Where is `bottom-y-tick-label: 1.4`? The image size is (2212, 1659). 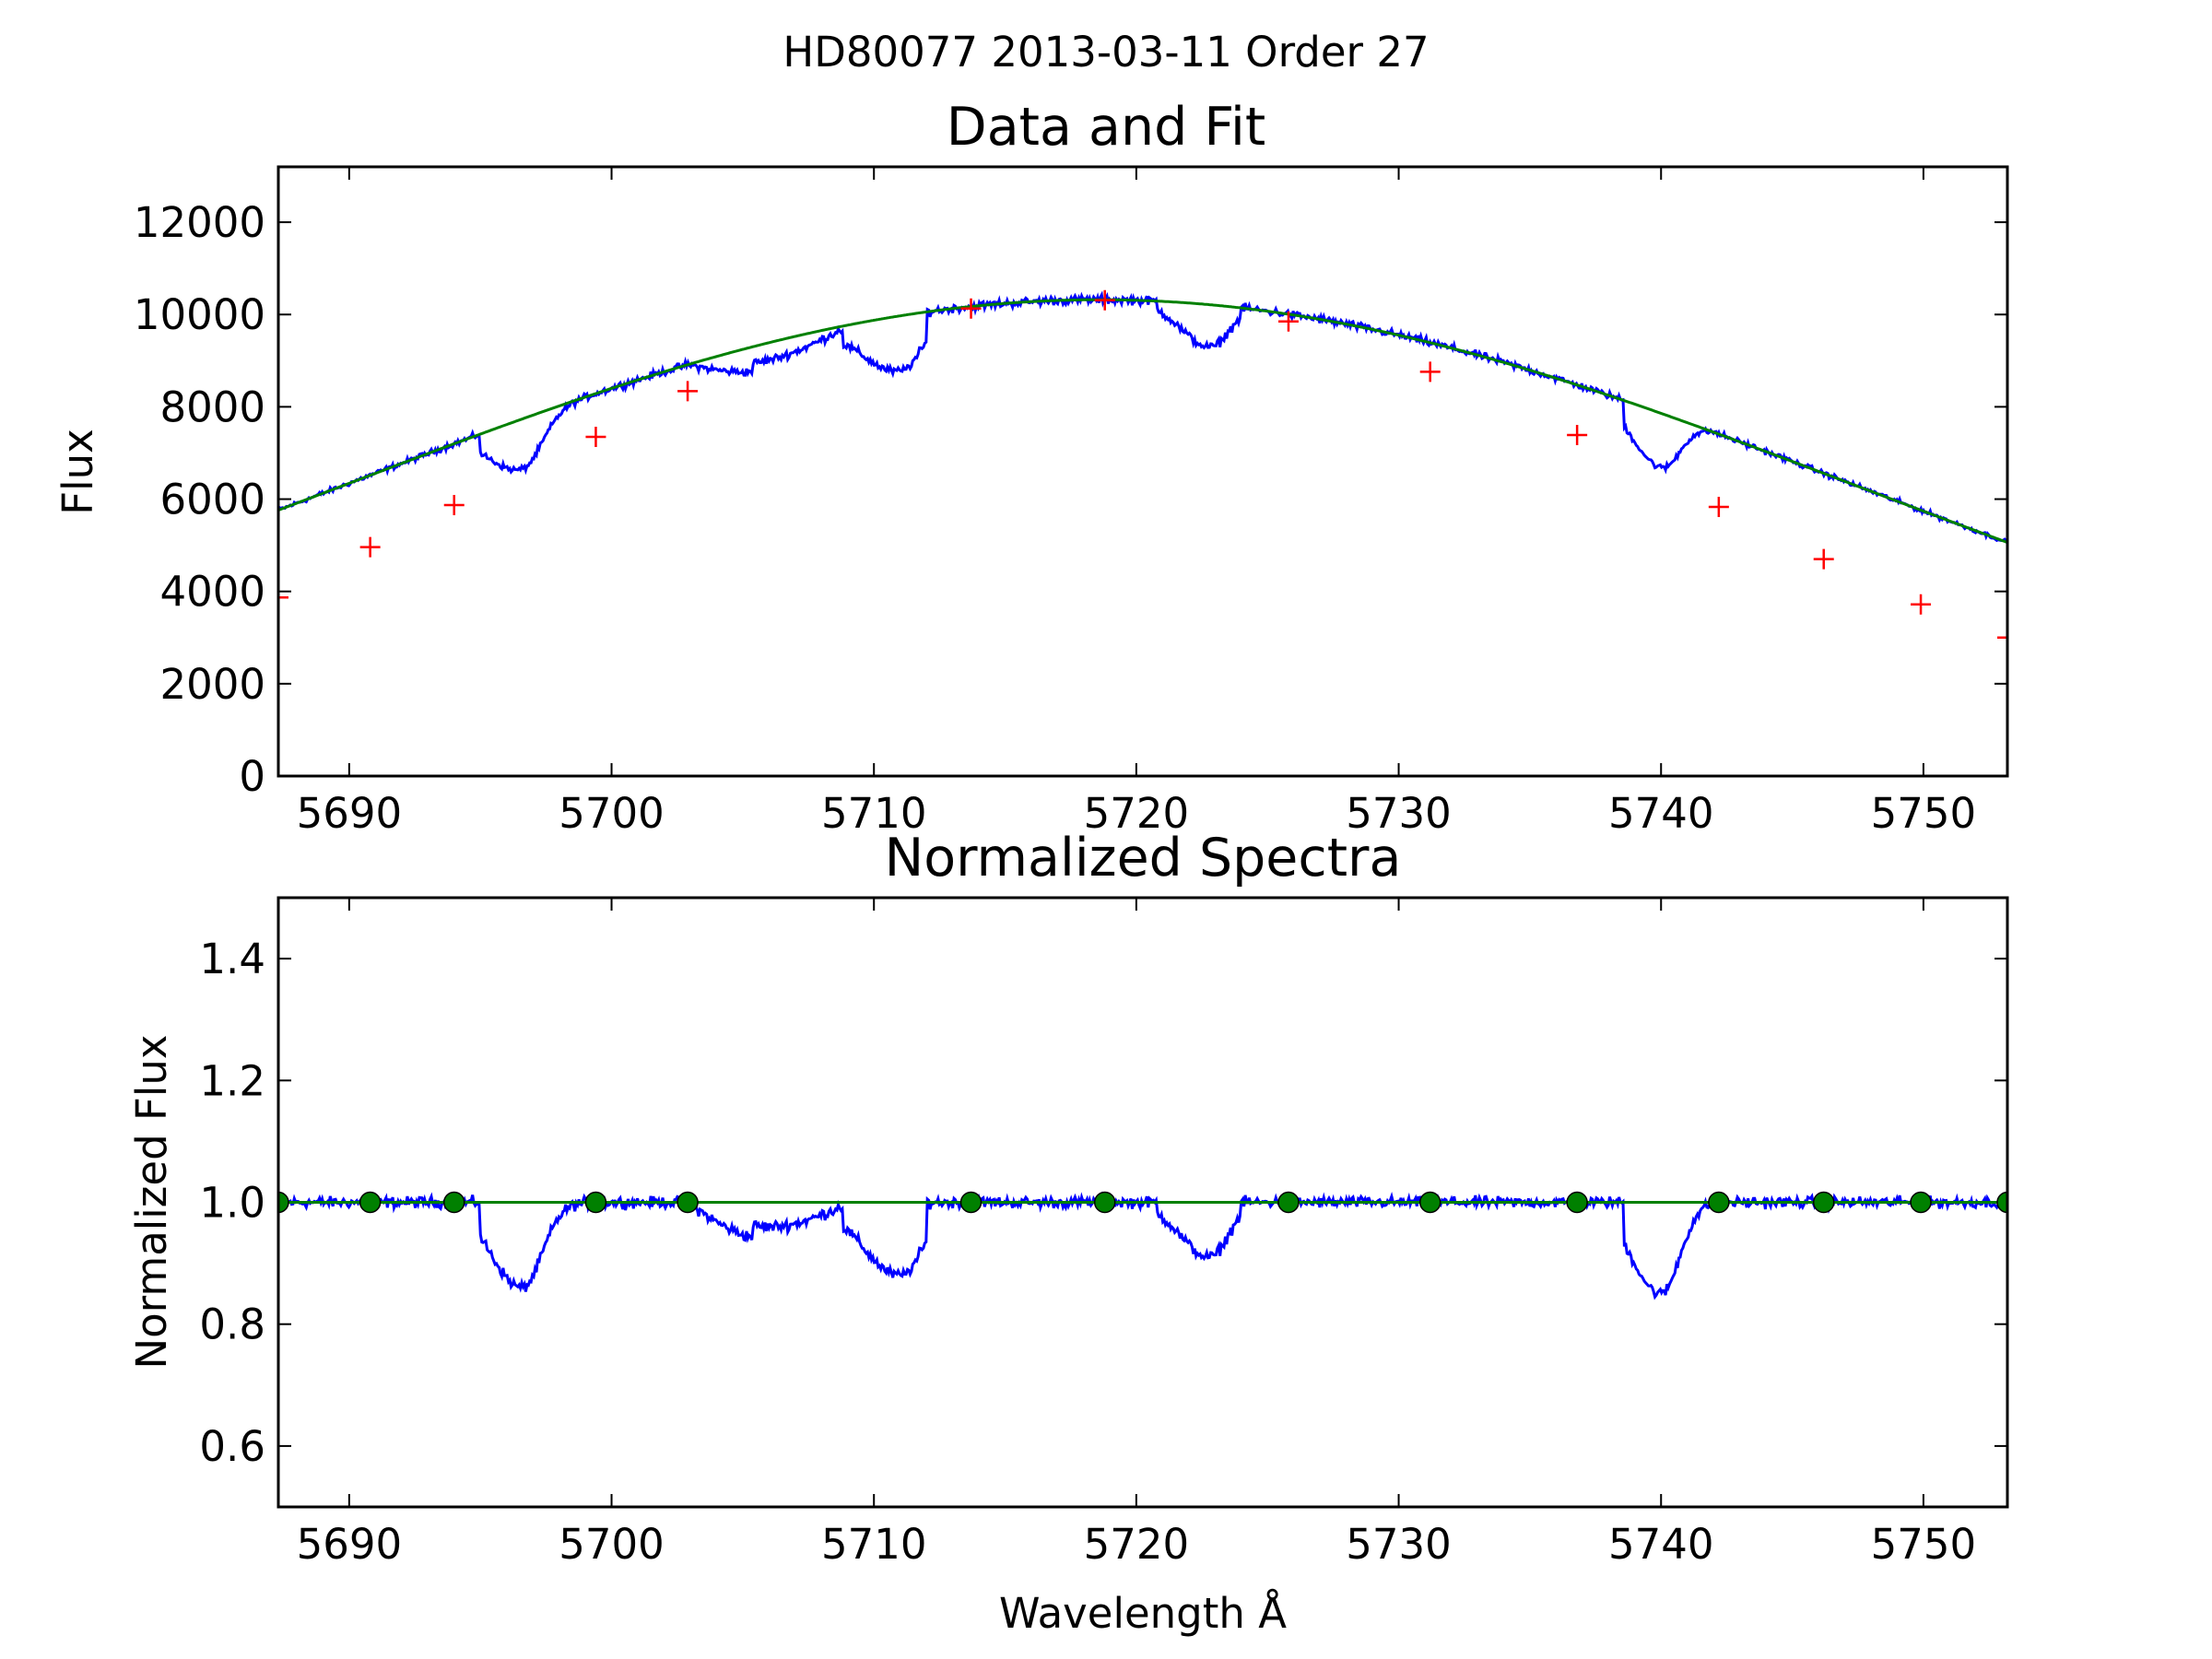 bottom-y-tick-label: 1.4 is located at coordinates (232, 959).